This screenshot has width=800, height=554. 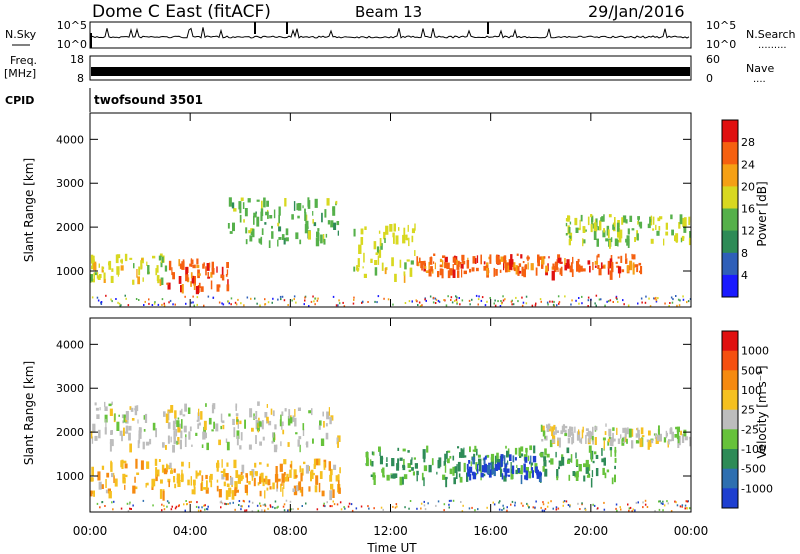 What do you see at coordinates (390, 68) in the screenshot?
I see `freq-strip-frame` at bounding box center [390, 68].